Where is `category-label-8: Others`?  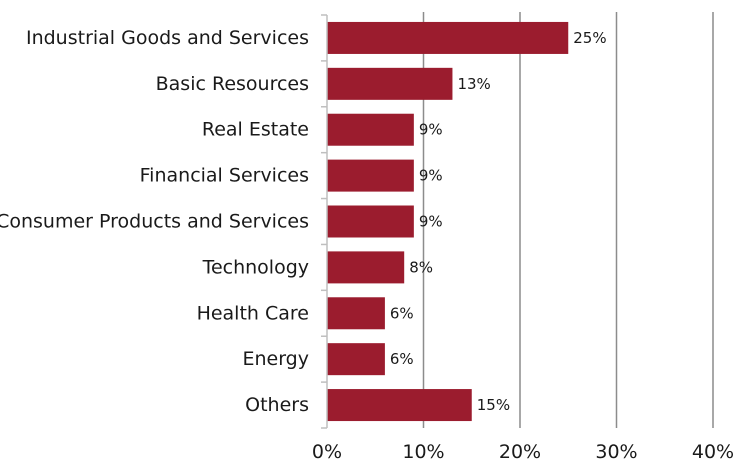 category-label-8: Others is located at coordinates (277, 405).